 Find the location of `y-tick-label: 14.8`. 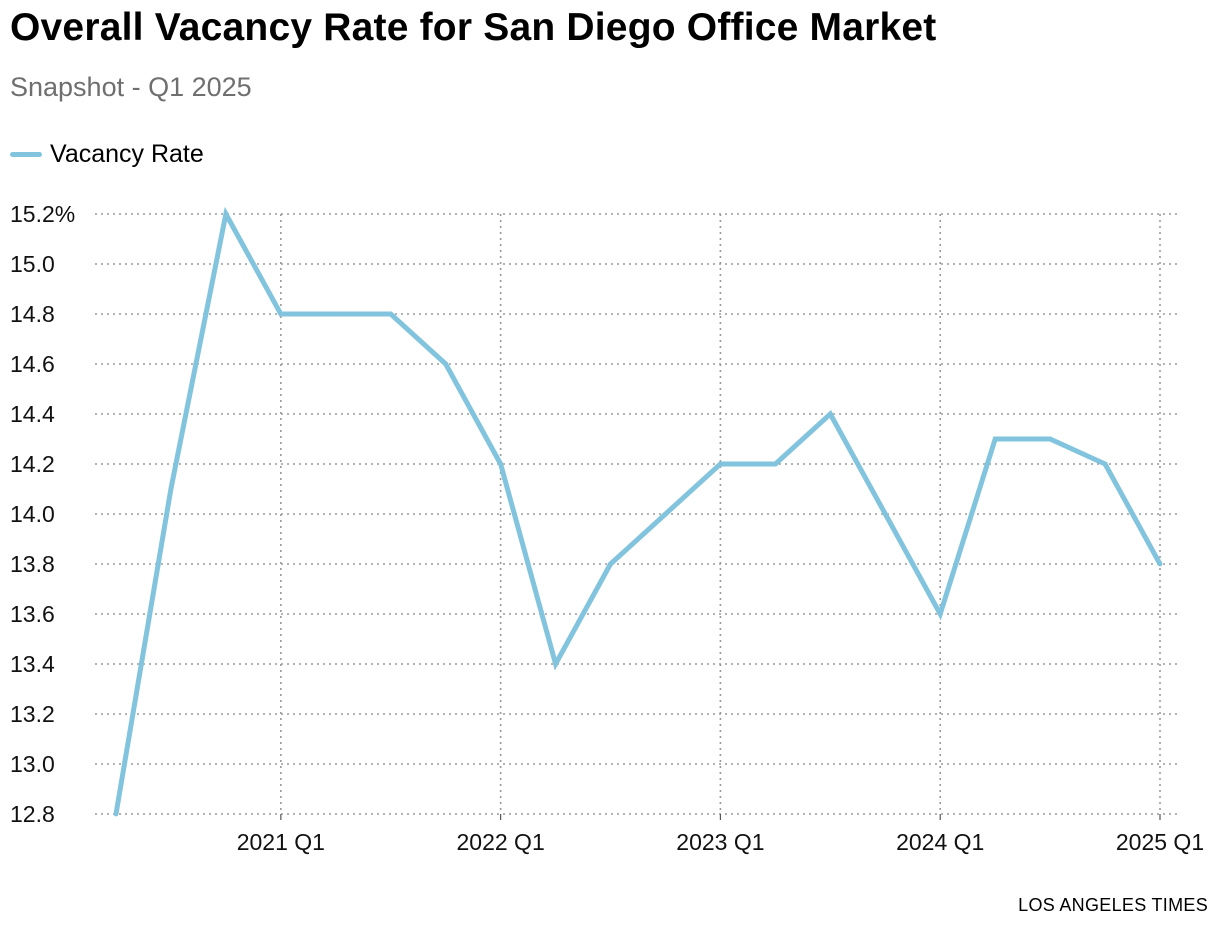

y-tick-label: 14.8 is located at coordinates (32, 314).